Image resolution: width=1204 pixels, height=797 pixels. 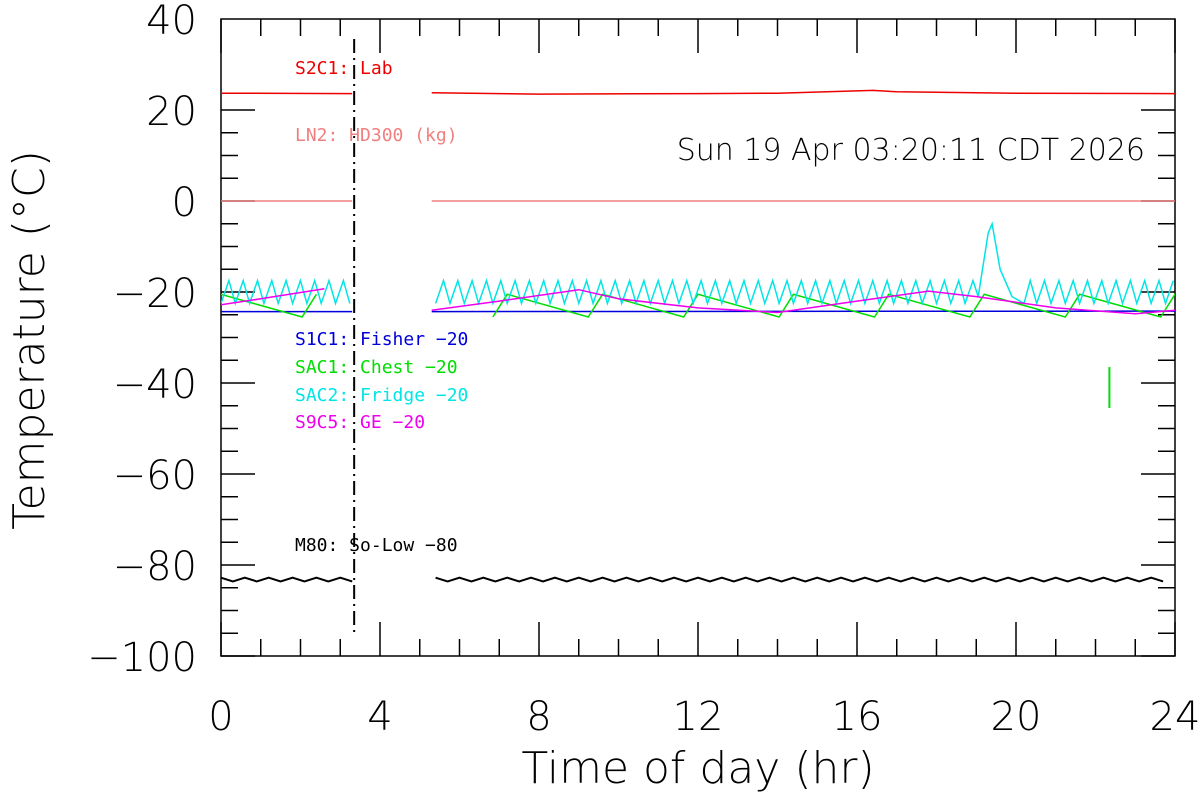 I want to click on x-tick-label: 24, so click(x=1175, y=717).